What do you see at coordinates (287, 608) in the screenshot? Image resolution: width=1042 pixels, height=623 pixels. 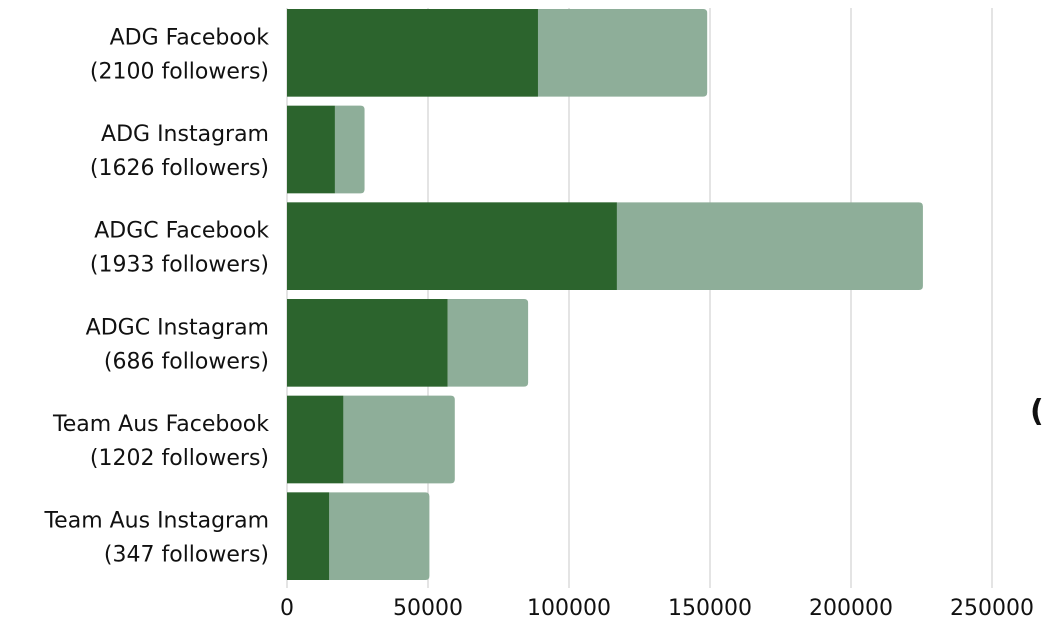 I see `x-tick-label-0: 0` at bounding box center [287, 608].